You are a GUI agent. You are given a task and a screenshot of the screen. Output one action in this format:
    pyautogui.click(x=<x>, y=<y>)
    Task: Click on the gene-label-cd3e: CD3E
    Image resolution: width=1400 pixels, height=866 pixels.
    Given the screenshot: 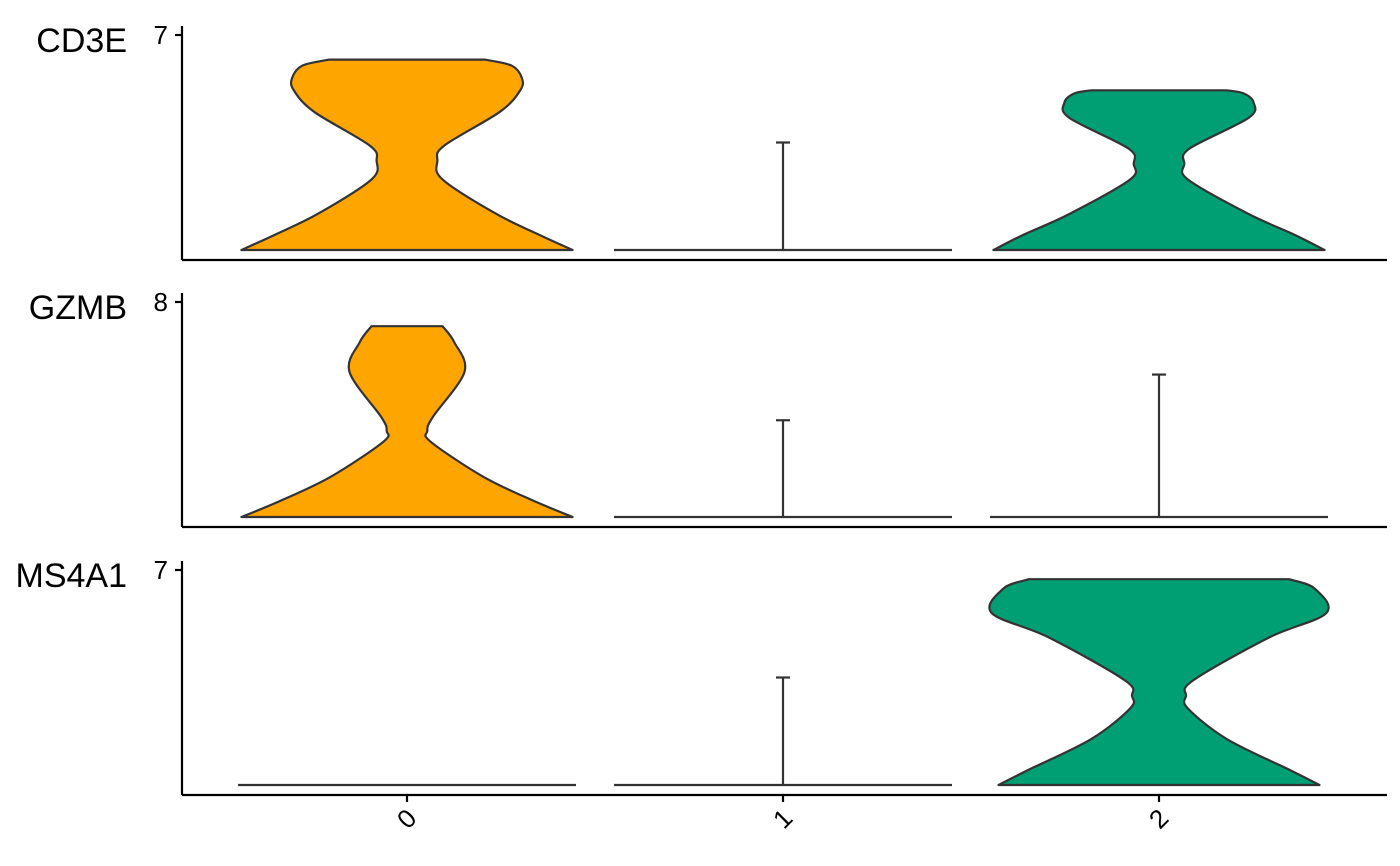 What is the action you would take?
    pyautogui.click(x=81, y=41)
    